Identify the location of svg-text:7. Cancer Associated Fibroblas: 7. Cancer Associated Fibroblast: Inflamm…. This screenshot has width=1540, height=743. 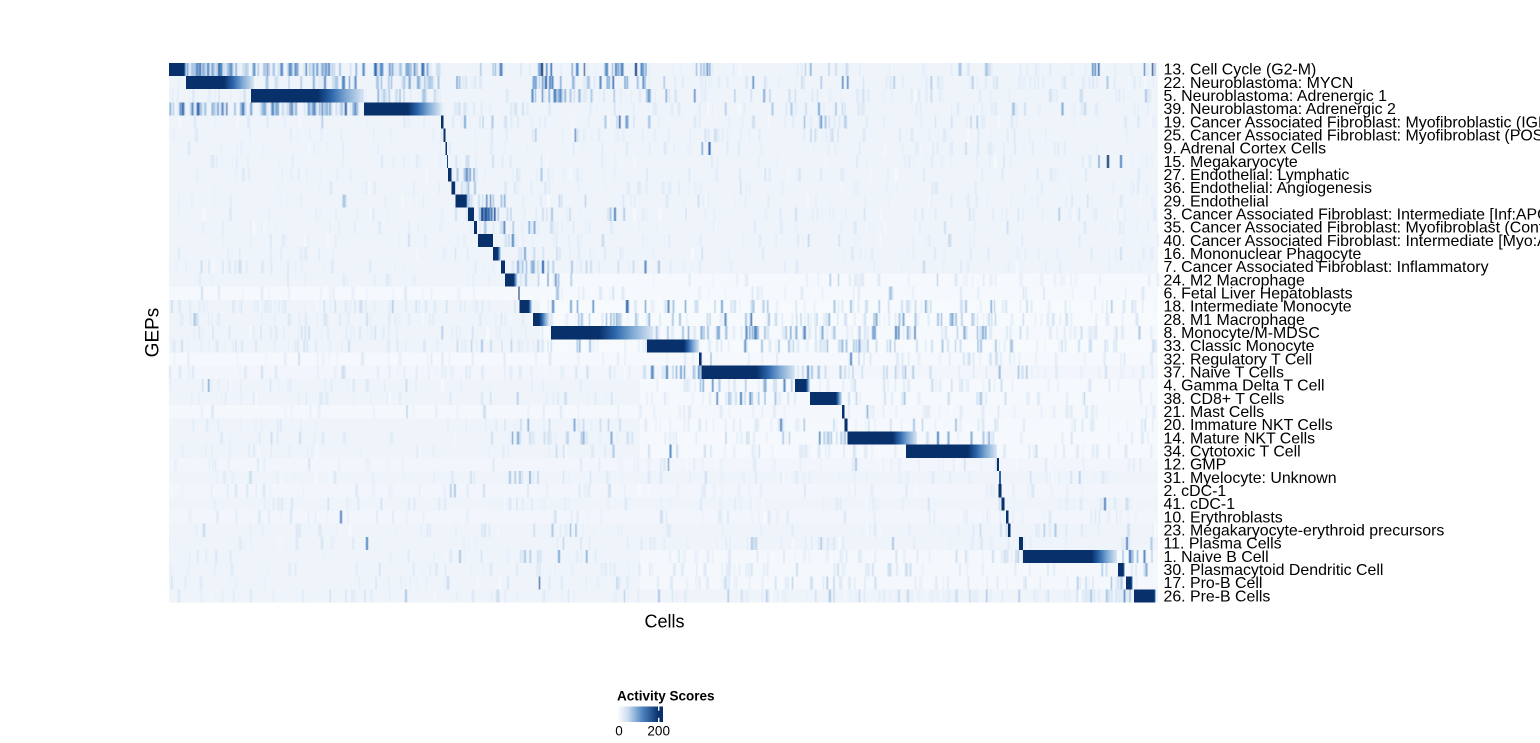
(1326, 267).